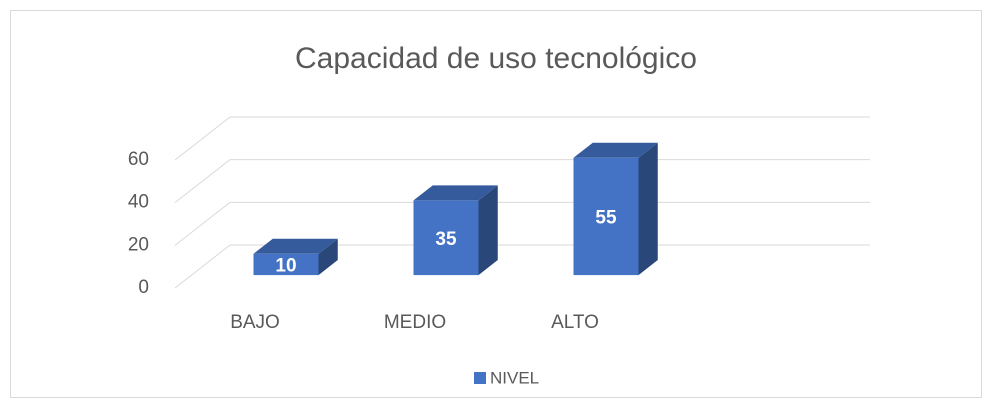 The width and height of the screenshot is (992, 408). Describe the element at coordinates (138, 202) in the screenshot. I see `y-tick-label: 40` at that location.